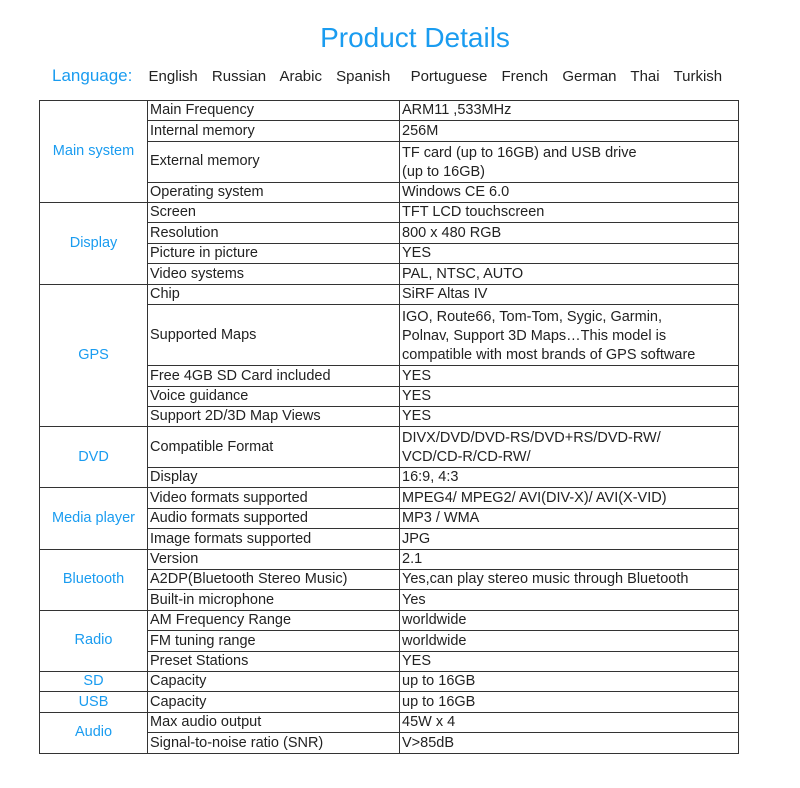  What do you see at coordinates (463, 273) in the screenshot?
I see `spec-value-line: PAL, NTSC, AUTO` at bounding box center [463, 273].